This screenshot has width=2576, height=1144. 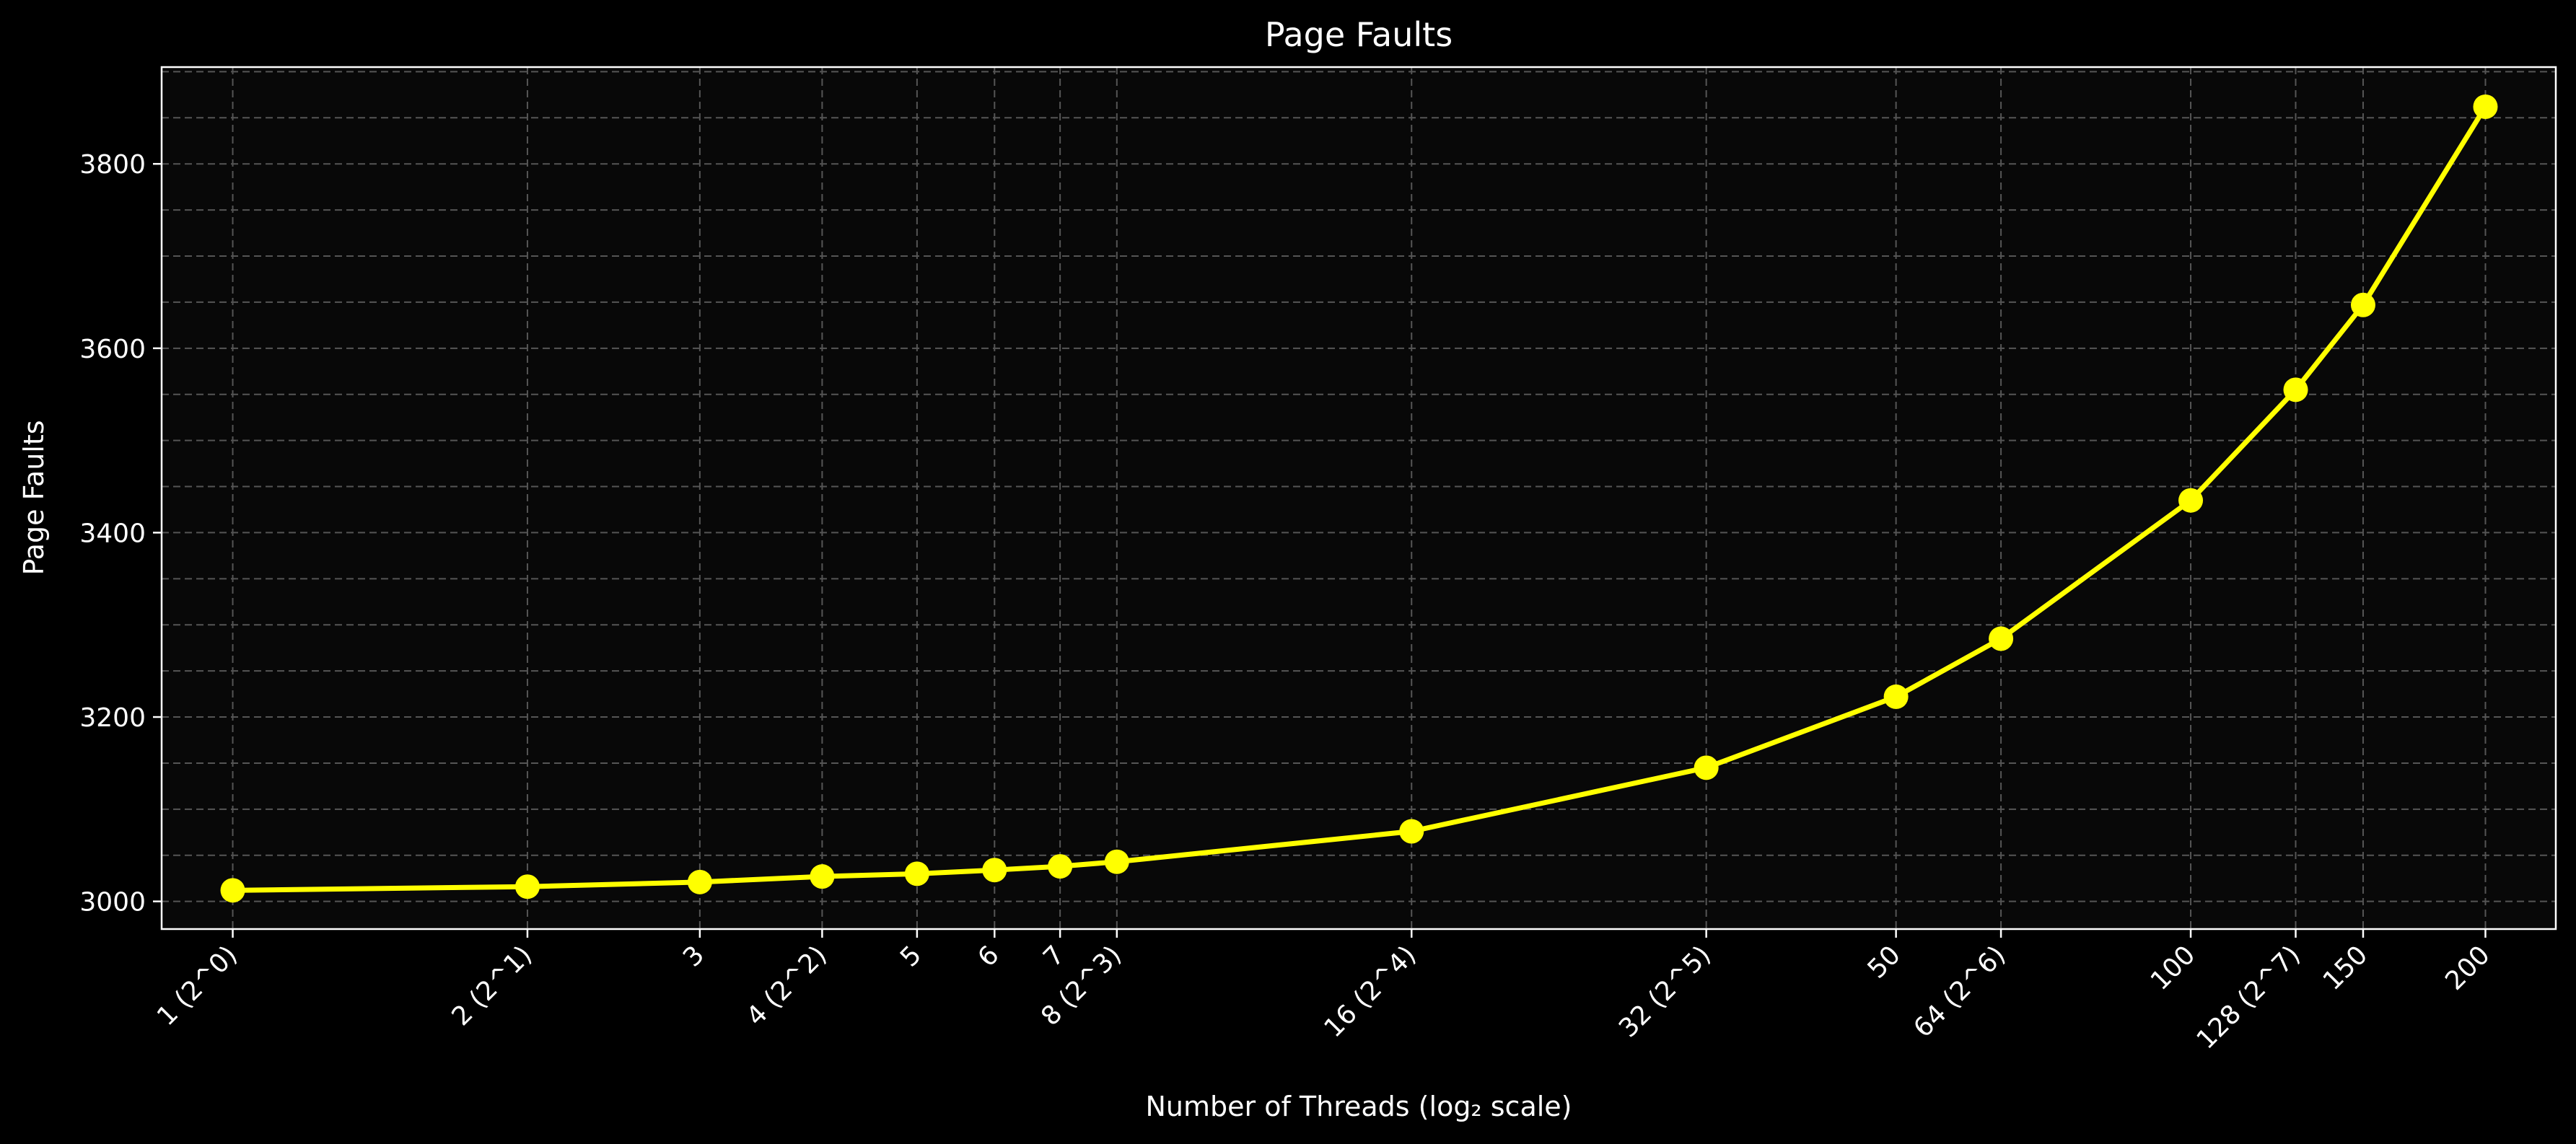 What do you see at coordinates (34, 498) in the screenshot?
I see `y-axis-label: Page Faults` at bounding box center [34, 498].